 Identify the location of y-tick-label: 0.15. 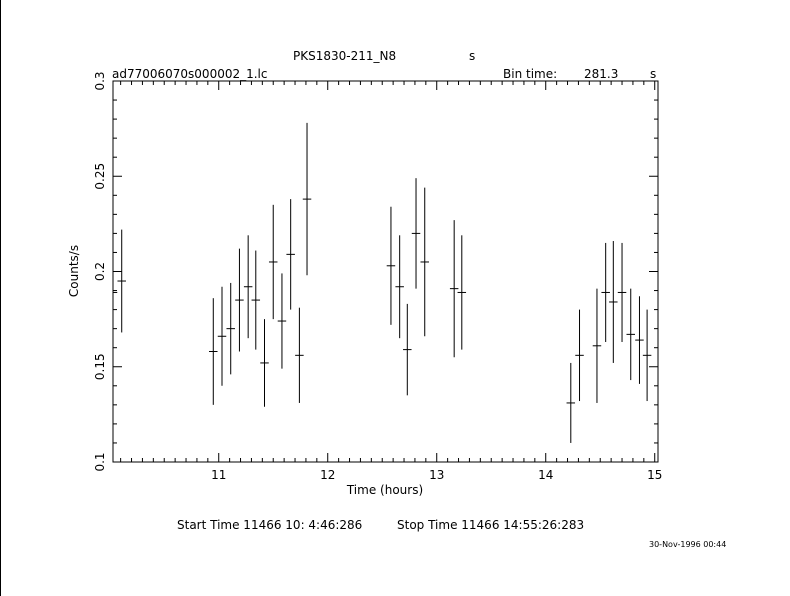
(100, 366).